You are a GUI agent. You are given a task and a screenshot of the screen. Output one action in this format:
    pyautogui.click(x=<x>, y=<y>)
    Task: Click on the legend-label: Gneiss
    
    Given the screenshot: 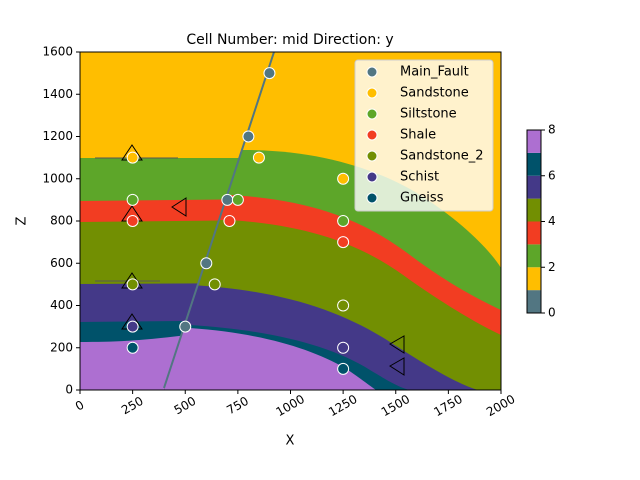 What is the action you would take?
    pyautogui.click(x=422, y=198)
    